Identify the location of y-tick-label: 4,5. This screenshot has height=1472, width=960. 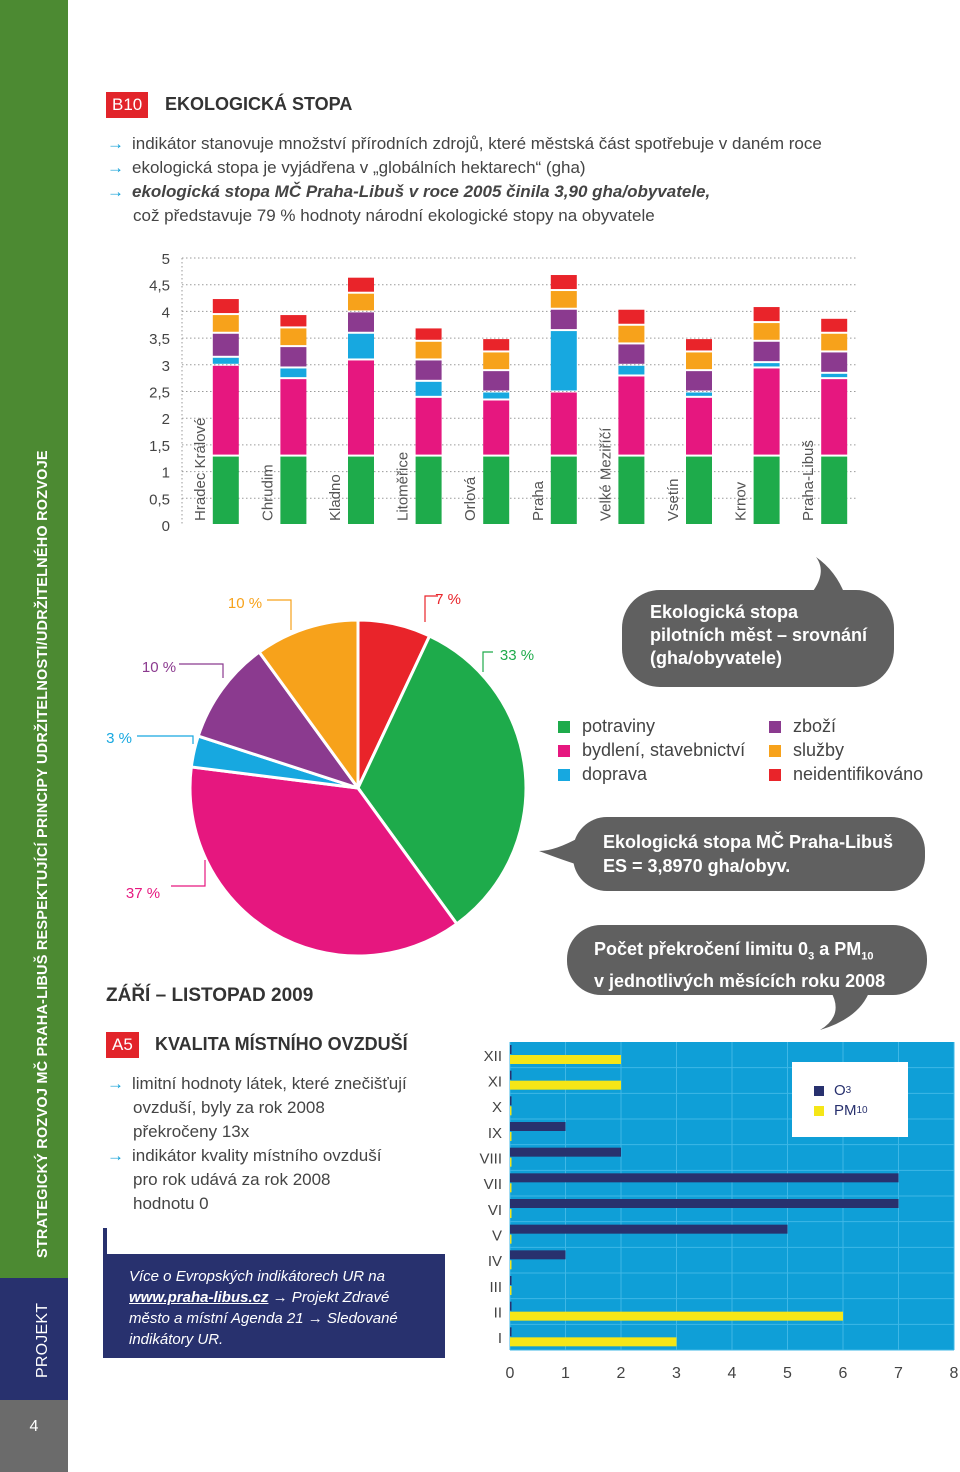
(159, 286).